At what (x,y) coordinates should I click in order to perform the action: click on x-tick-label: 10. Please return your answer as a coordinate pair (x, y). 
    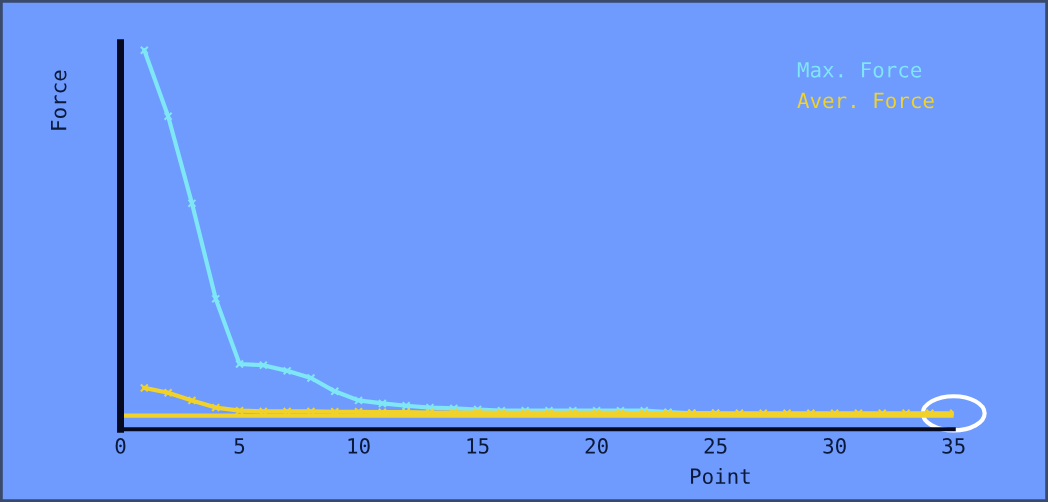
    Looking at the image, I should click on (359, 446).